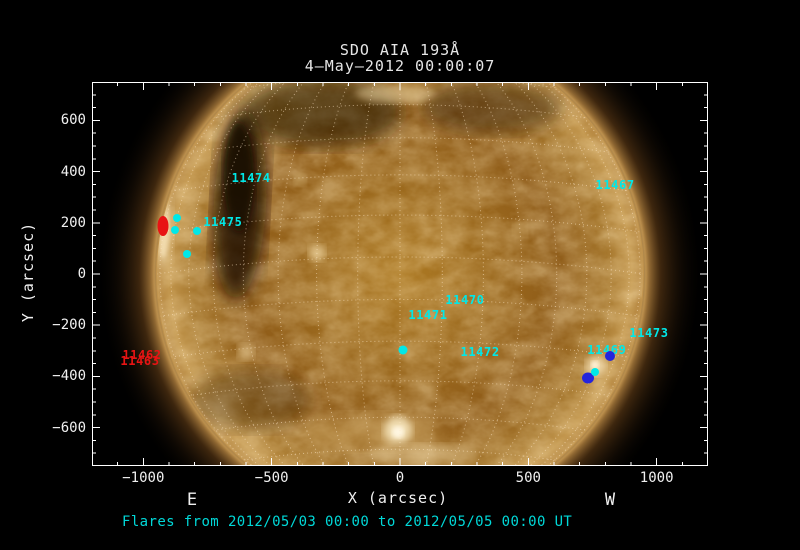  Describe the element at coordinates (610, 500) in the screenshot. I see `west-direction-label: W` at that location.